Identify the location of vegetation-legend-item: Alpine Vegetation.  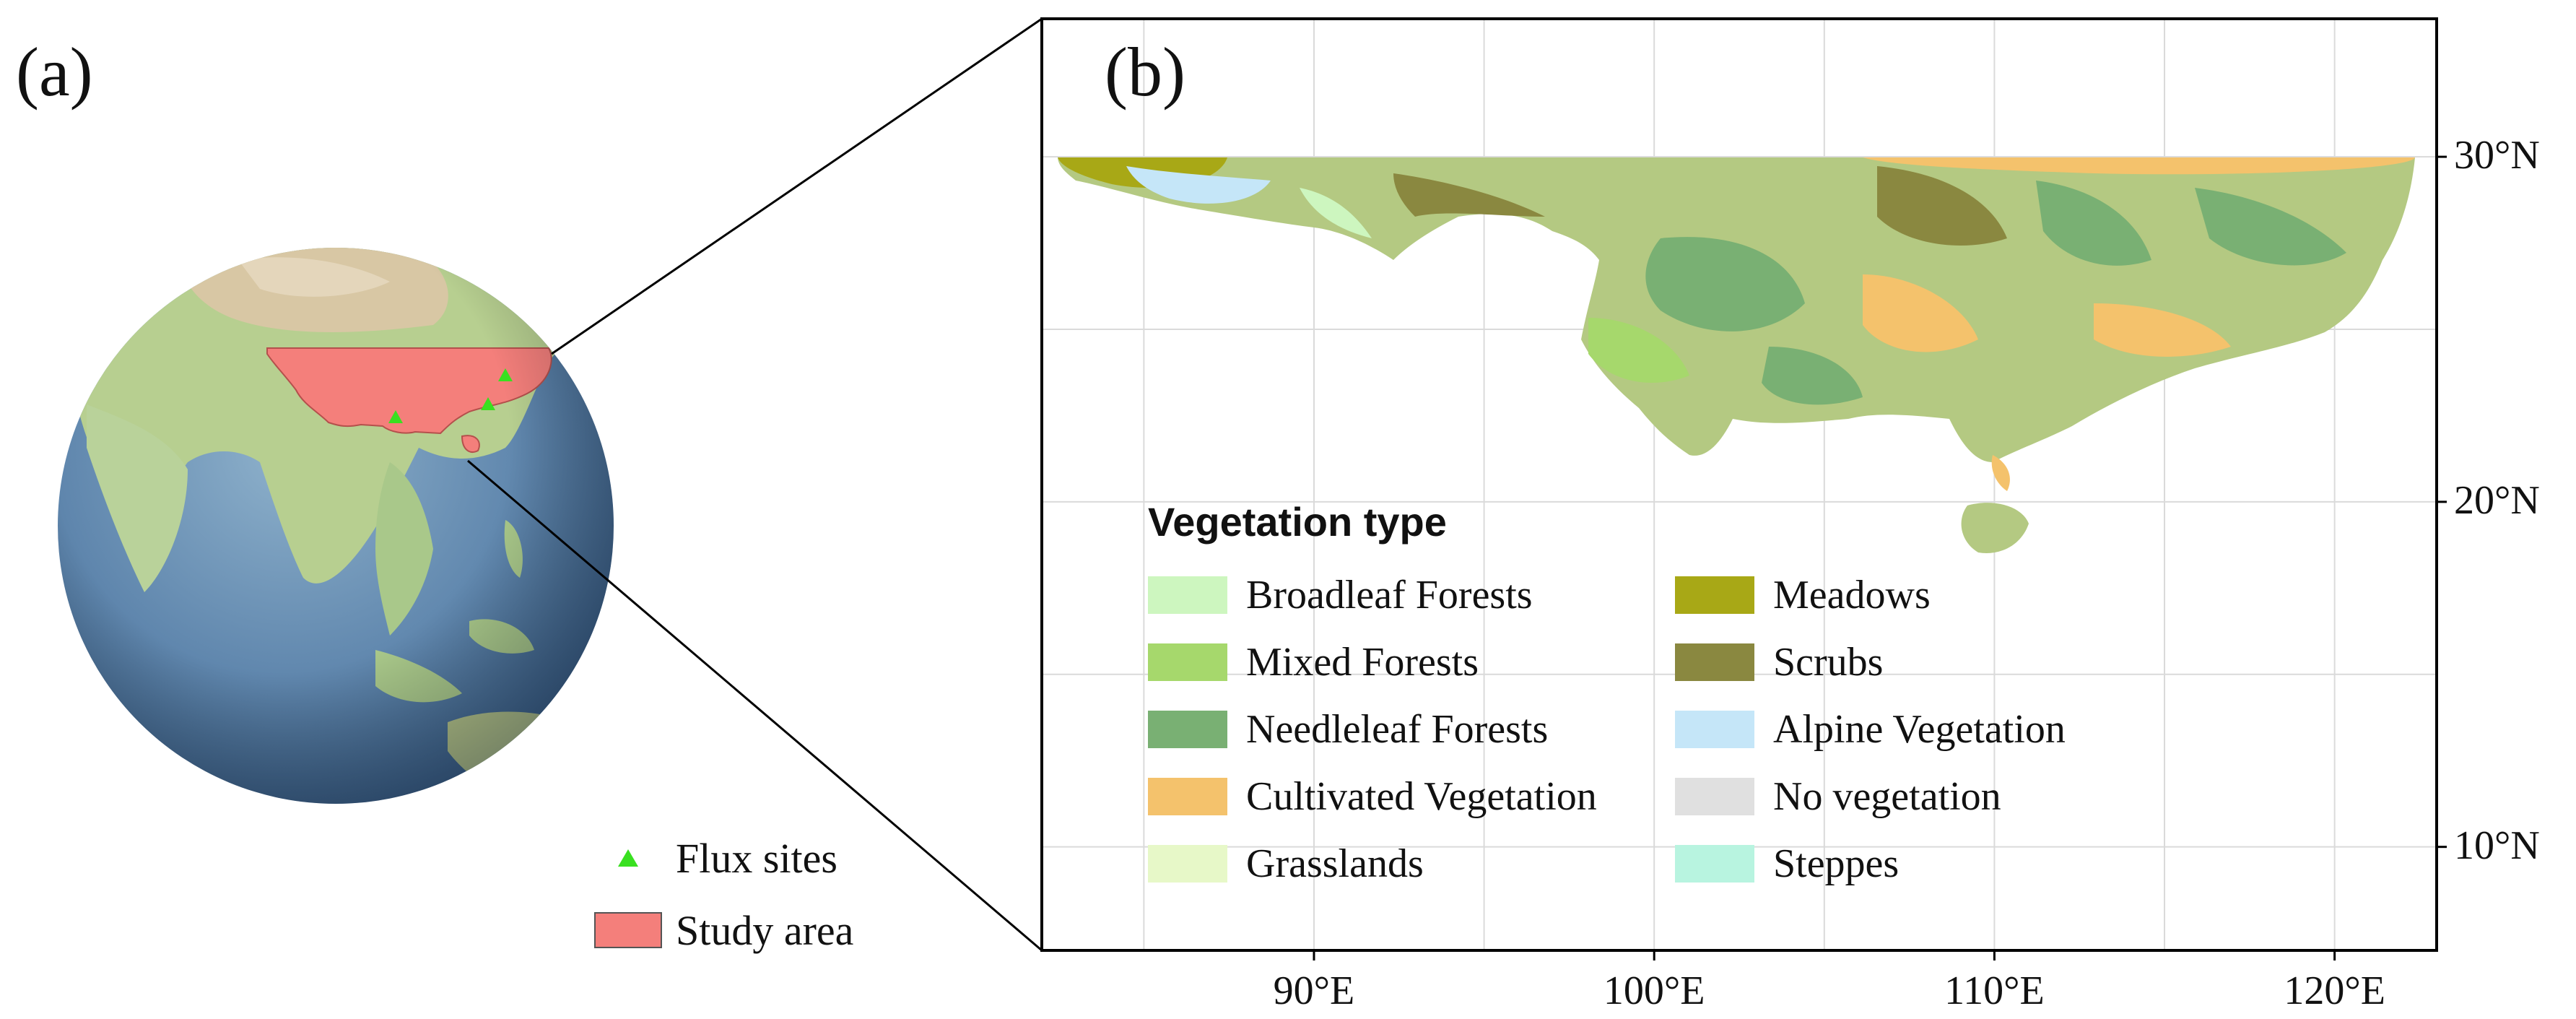
(1938, 729).